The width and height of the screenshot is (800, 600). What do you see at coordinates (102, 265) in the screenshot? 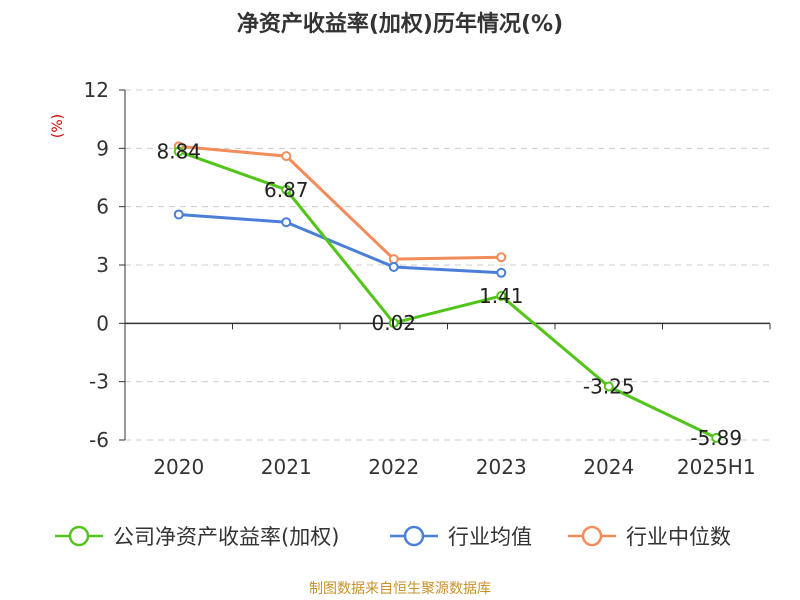
I see `y-tick-label: 3` at bounding box center [102, 265].